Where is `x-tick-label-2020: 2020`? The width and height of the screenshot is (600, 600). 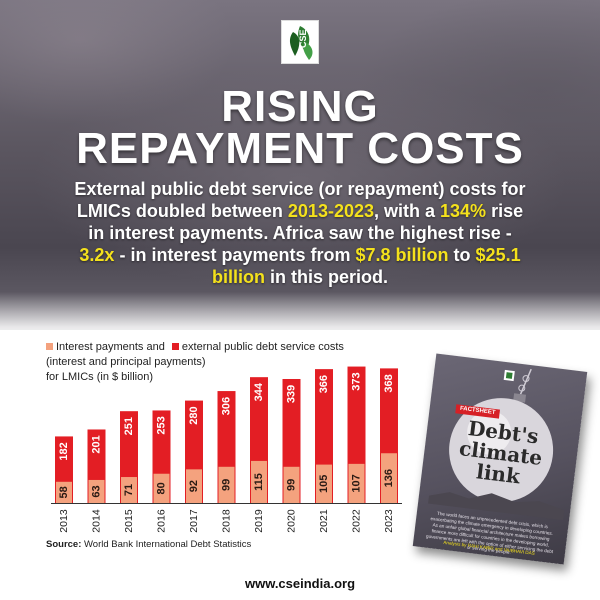
x-tick-label-2020: 2020 is located at coordinates (292, 521).